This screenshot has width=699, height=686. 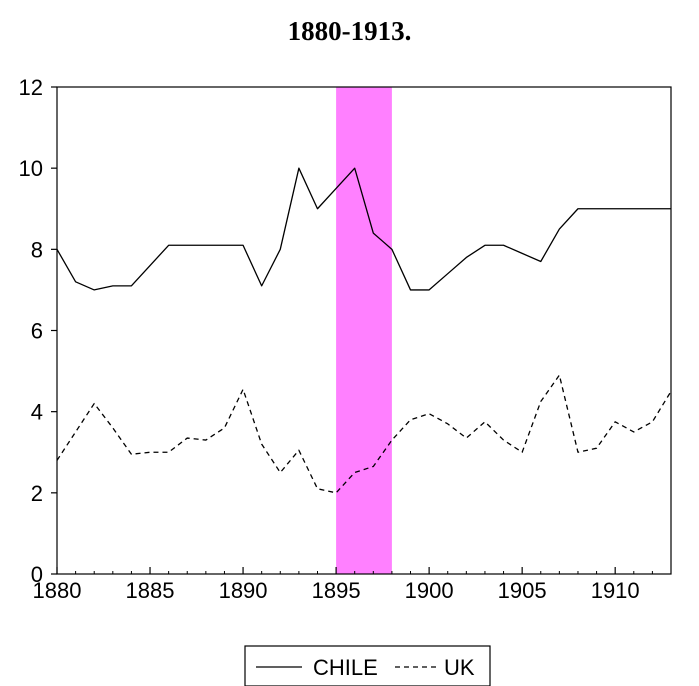 What do you see at coordinates (429, 590) in the screenshot?
I see `x-tick-label-1900: 1900` at bounding box center [429, 590].